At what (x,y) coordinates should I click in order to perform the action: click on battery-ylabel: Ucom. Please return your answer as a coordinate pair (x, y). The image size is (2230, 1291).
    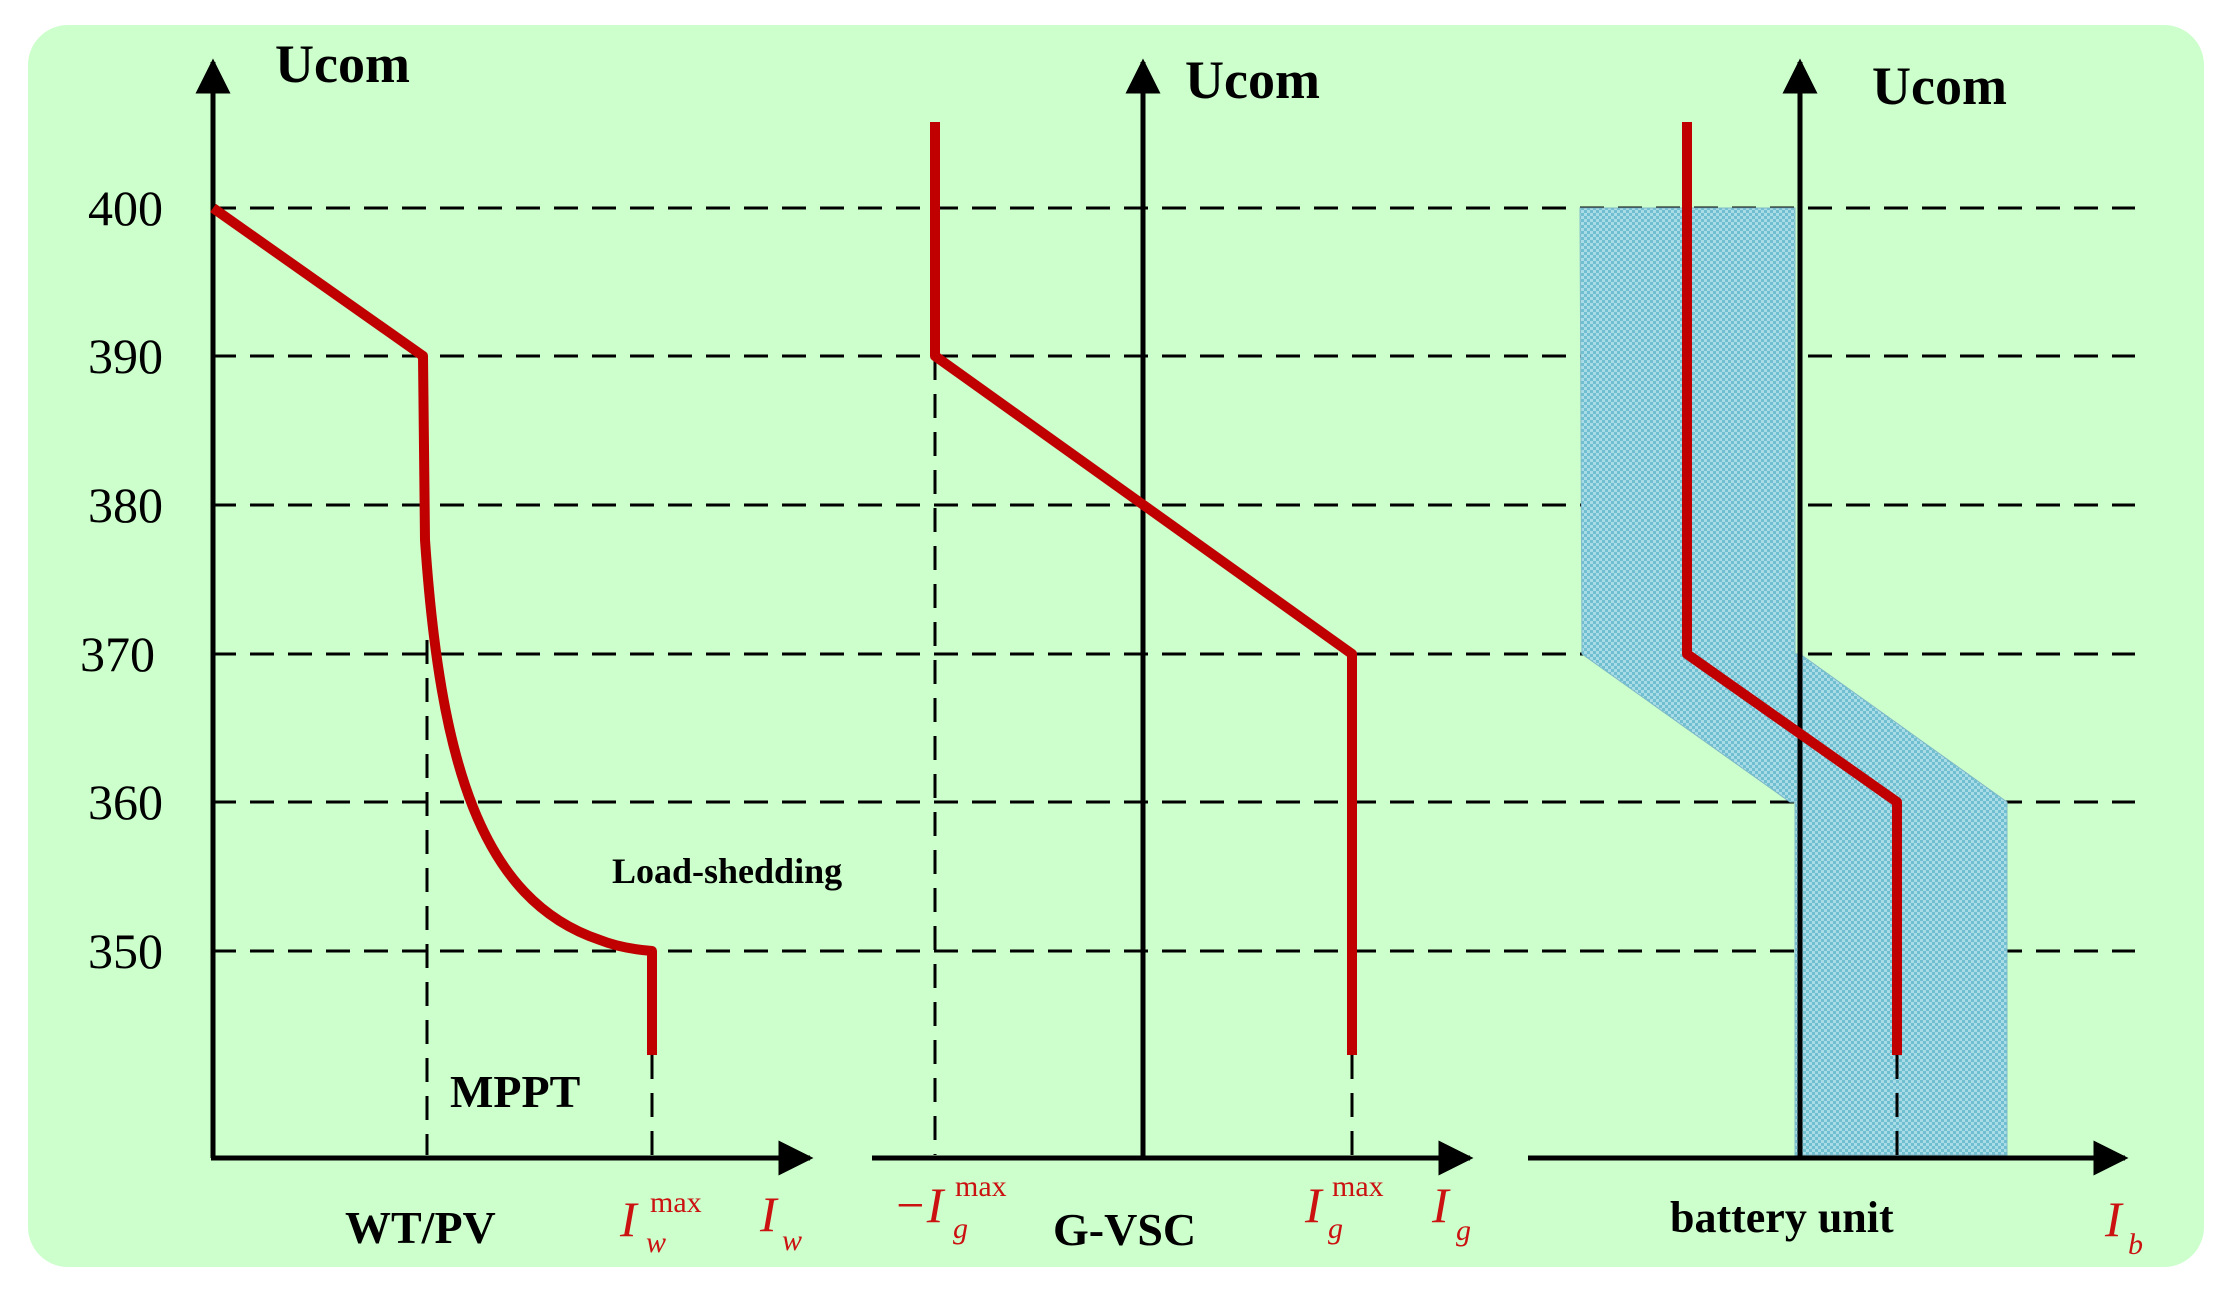
    Looking at the image, I should click on (1939, 86).